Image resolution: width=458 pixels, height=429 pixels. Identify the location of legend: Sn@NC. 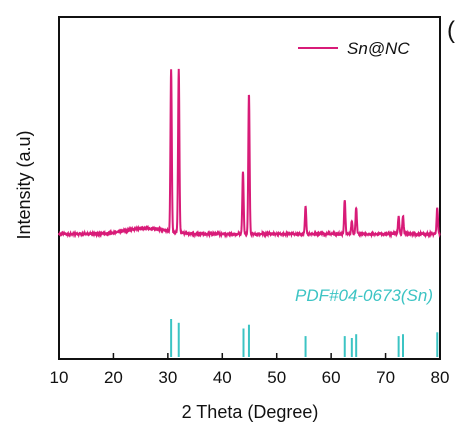
(354, 48).